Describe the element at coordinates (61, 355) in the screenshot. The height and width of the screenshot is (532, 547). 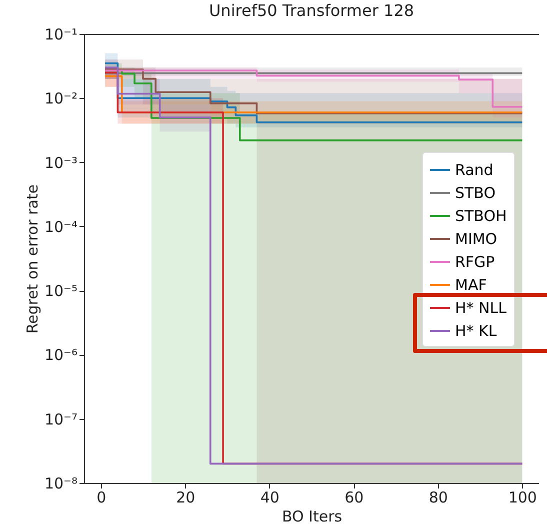
I see `y-tick-label: 10⁻⁶` at that location.